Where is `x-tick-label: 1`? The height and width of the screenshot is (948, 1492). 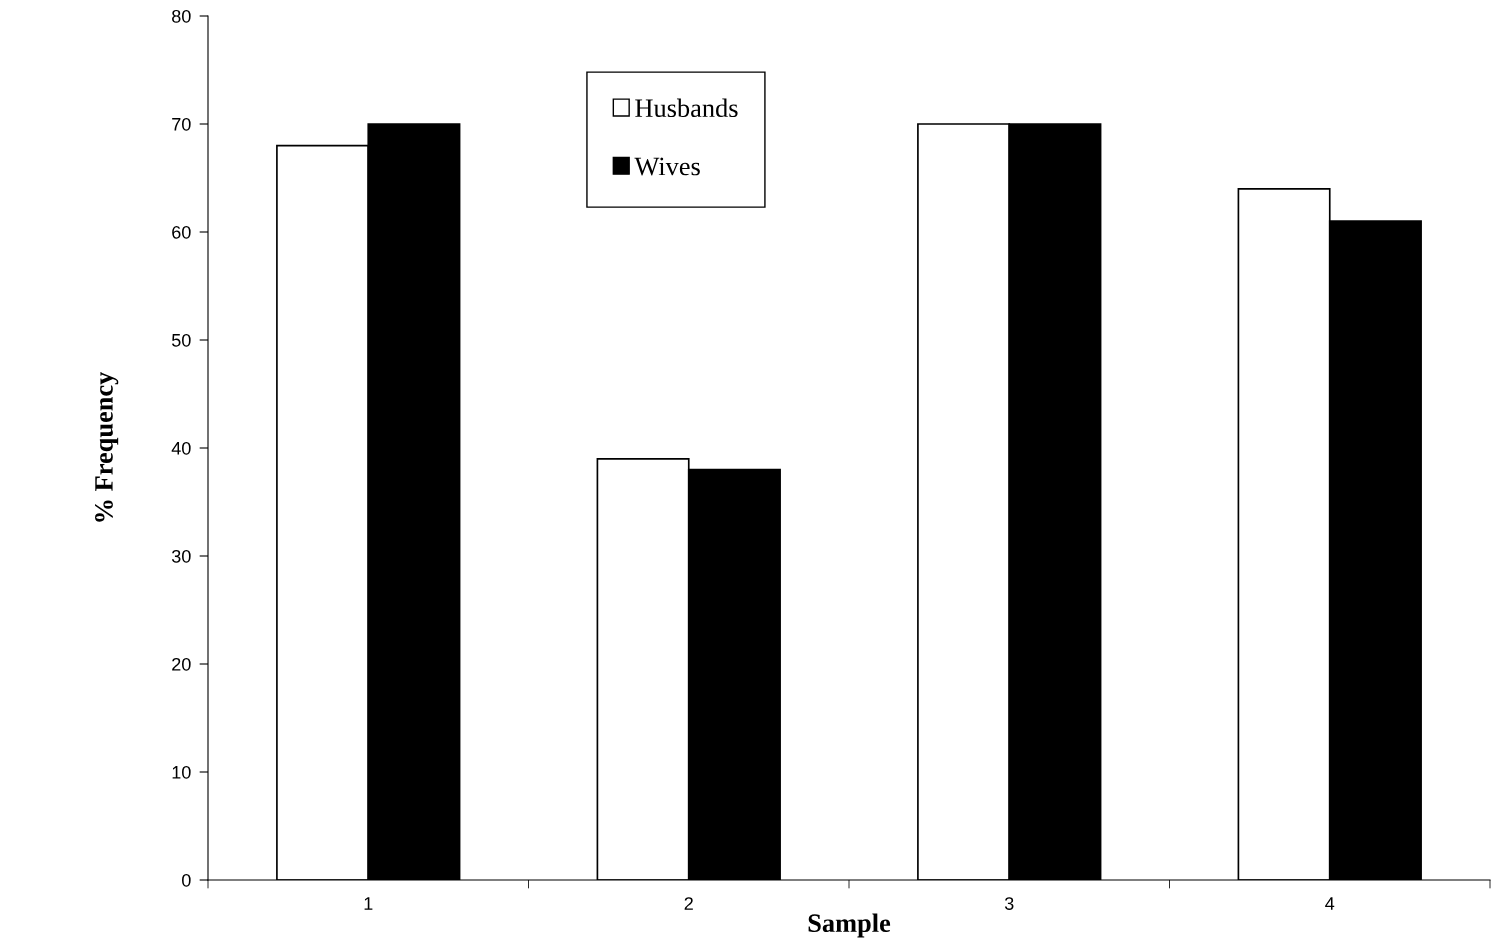 x-tick-label: 1 is located at coordinates (368, 903).